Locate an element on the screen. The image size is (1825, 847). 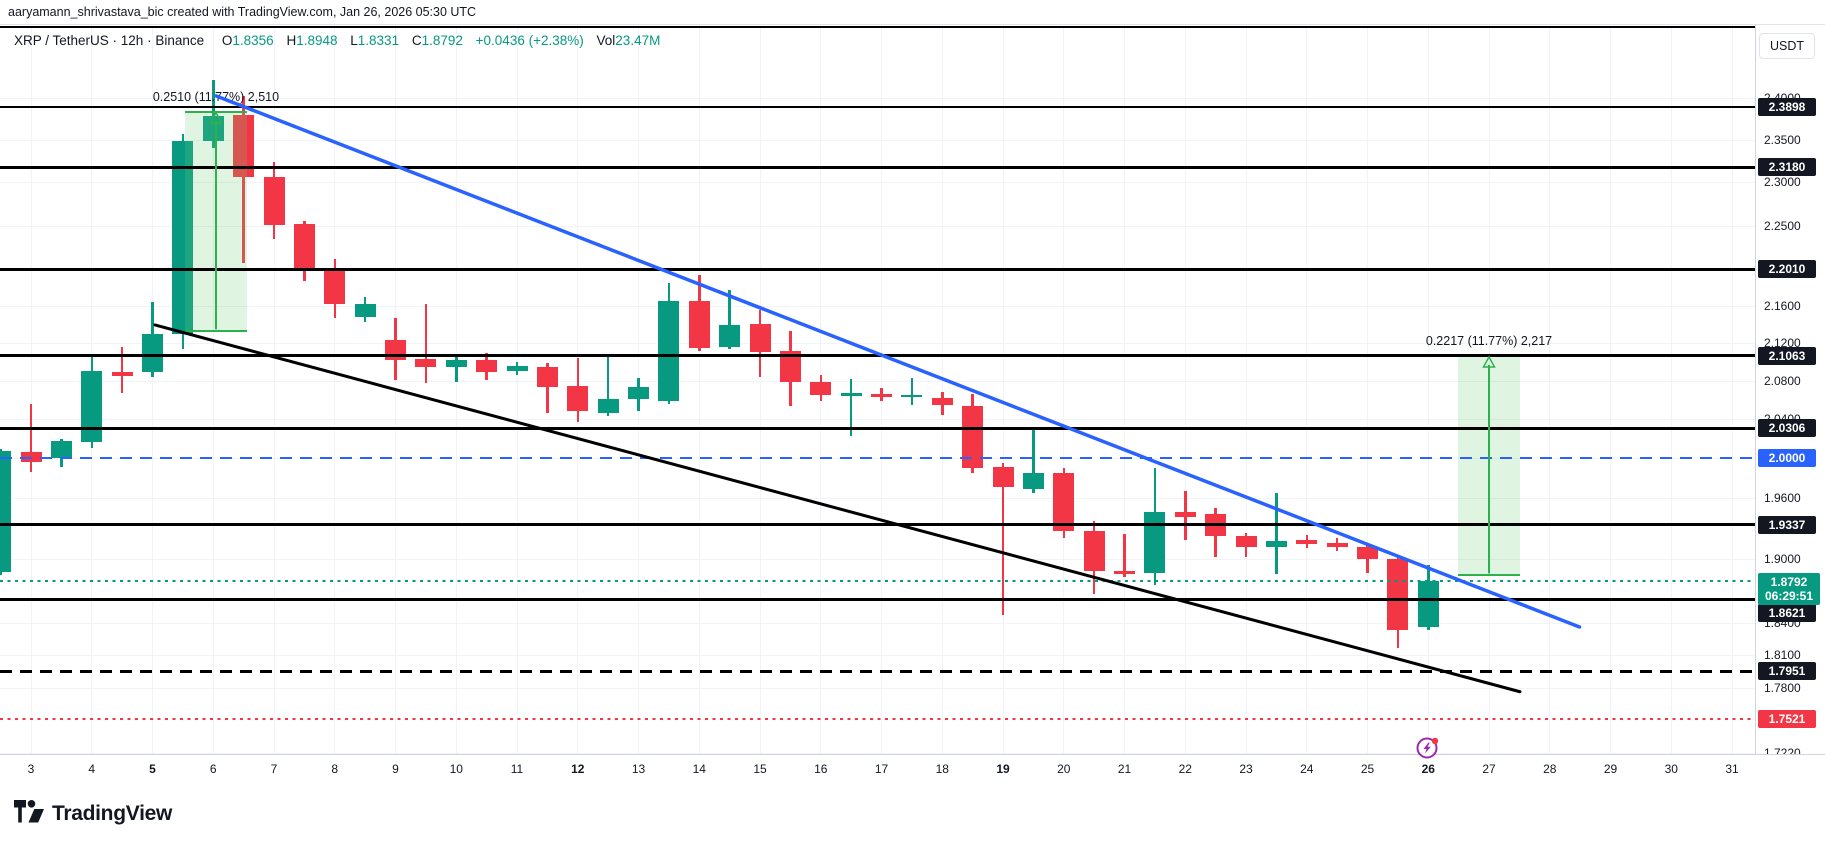
price-badge: 2.1063 is located at coordinates (1787, 355).